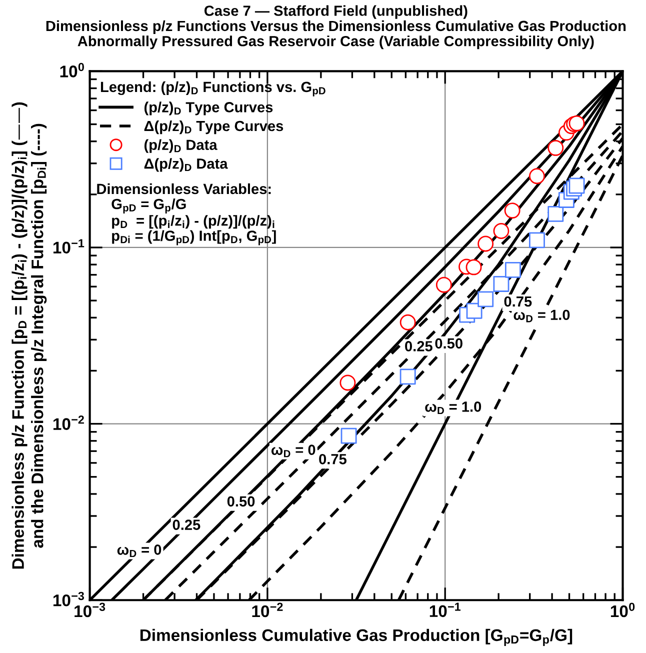 The width and height of the screenshot is (646, 653). Describe the element at coordinates (213, 88) in the screenshot. I see `legend-title: Legend: (p/z)$_{D}$ Functions vs. G$_{pD}$` at that location.